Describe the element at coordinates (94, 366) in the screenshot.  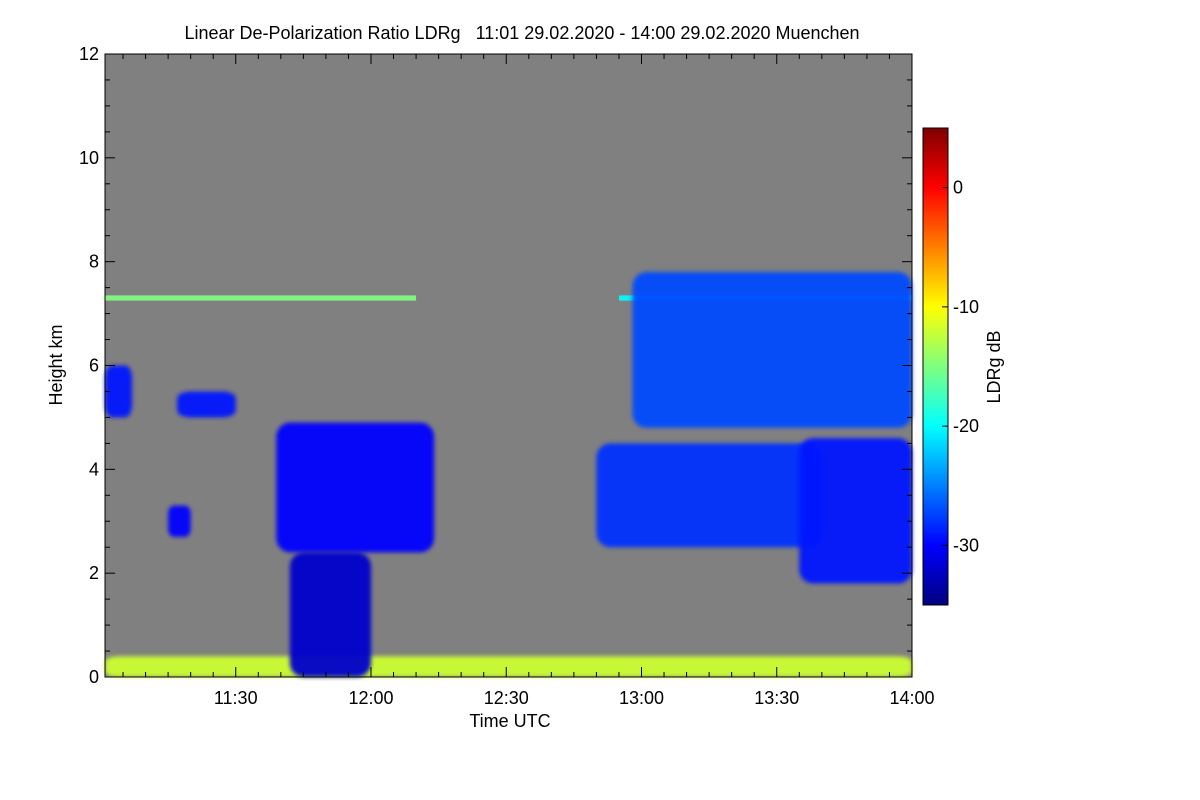
I see `y-tick-label: 6` at that location.